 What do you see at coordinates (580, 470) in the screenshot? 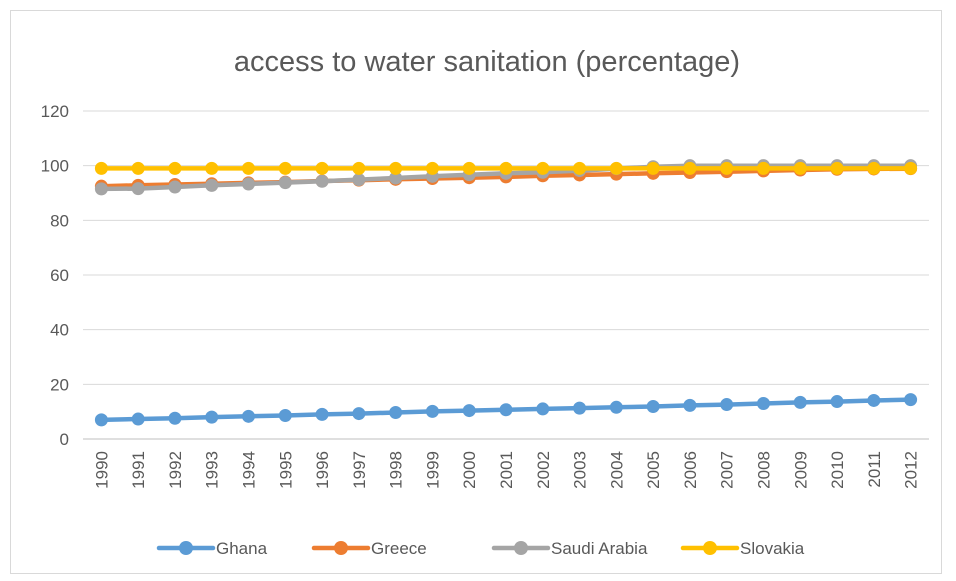
I see `x-tick-label: 2003` at bounding box center [580, 470].